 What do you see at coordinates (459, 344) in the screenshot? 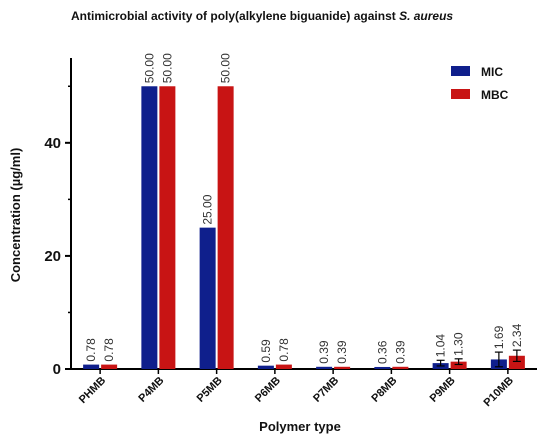
I see `data-label-mbc: 1.30` at bounding box center [459, 344].